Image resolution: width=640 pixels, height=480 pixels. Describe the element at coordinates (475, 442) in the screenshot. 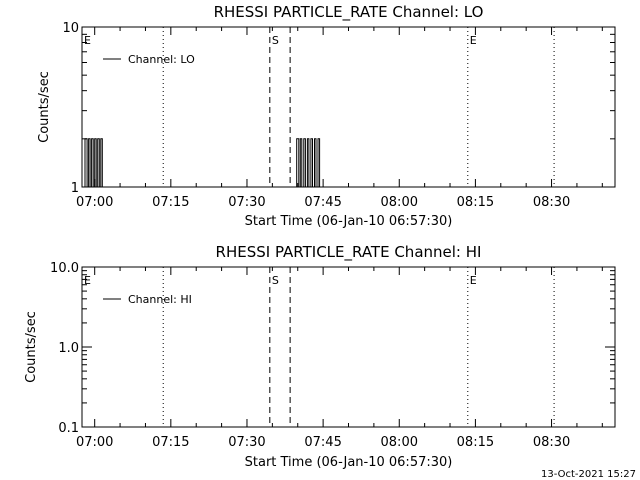

I see `chart2-x-tick-label: 08:15` at that location.